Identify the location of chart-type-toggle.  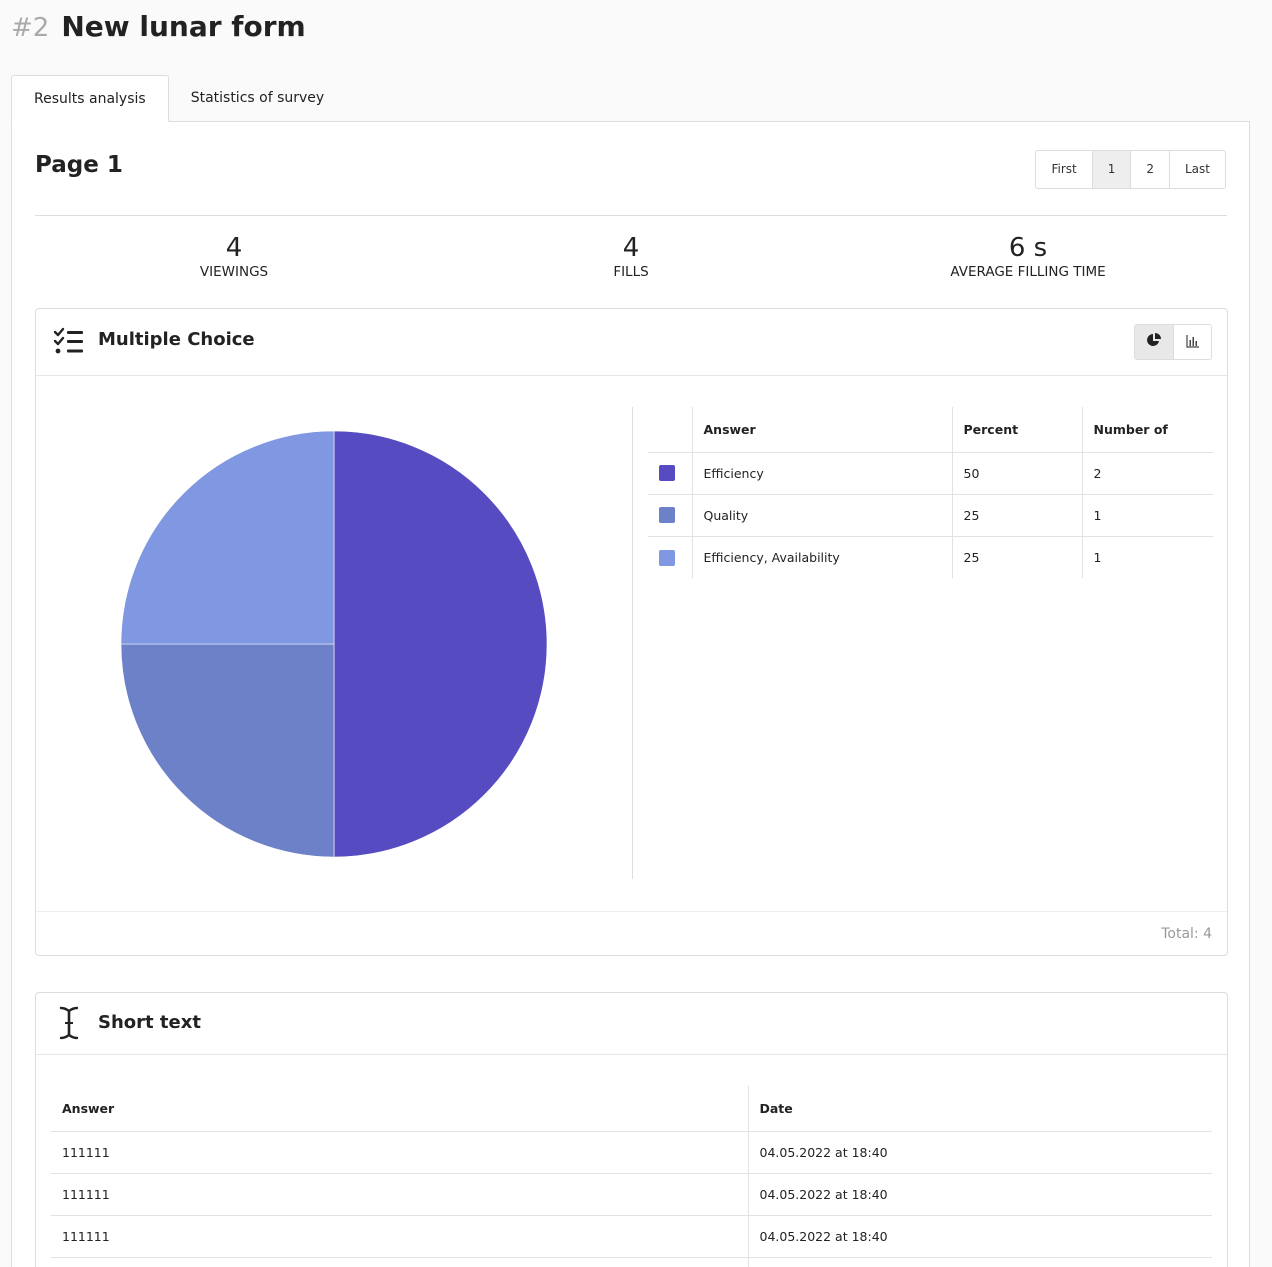
(1173, 342).